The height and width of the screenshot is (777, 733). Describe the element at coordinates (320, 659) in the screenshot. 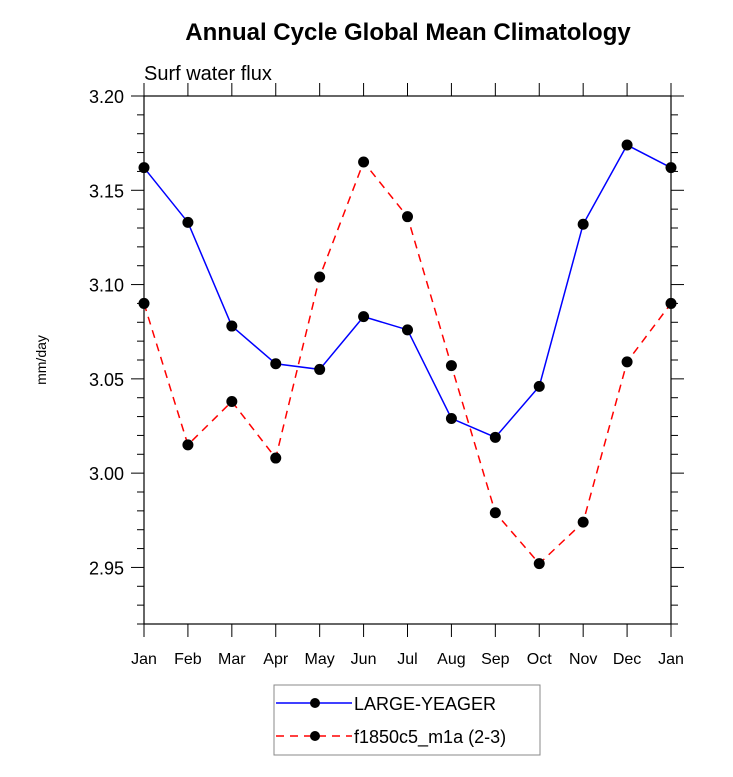

I see `x-tick-label: May` at that location.